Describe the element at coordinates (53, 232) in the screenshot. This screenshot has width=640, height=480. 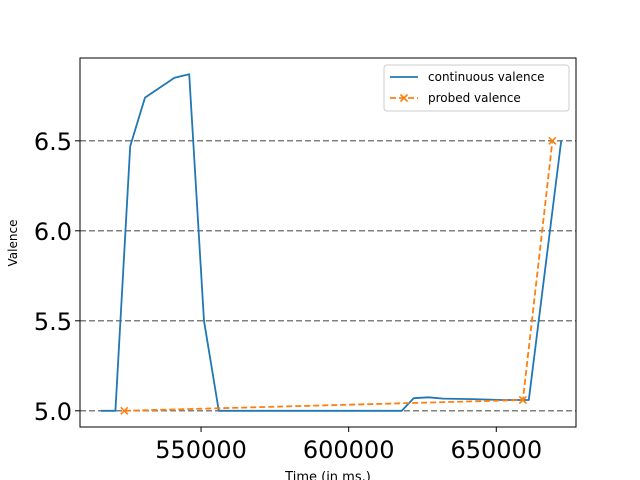
I see `y-tick-label: 6.0` at that location.